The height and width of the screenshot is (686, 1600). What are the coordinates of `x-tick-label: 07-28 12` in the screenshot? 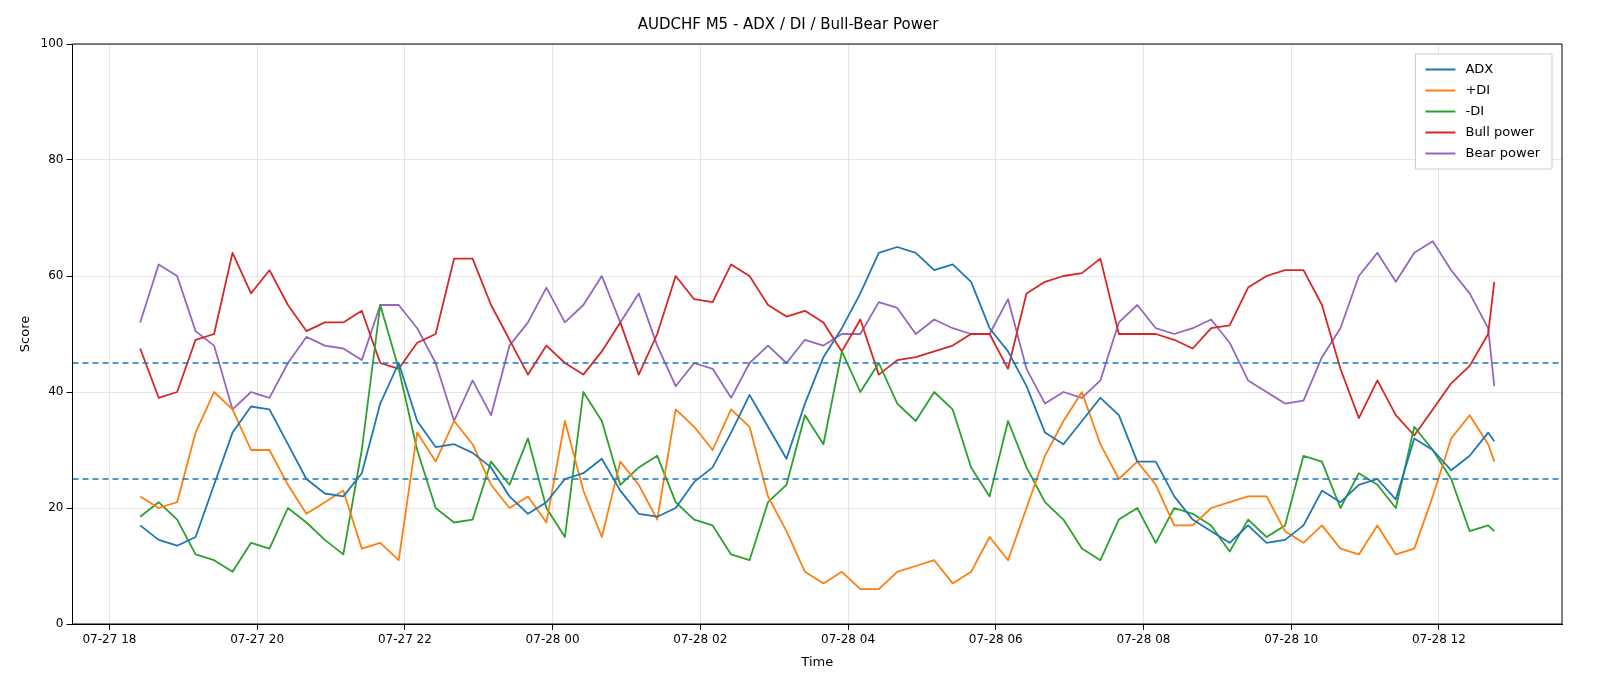 It's located at (1438, 639).